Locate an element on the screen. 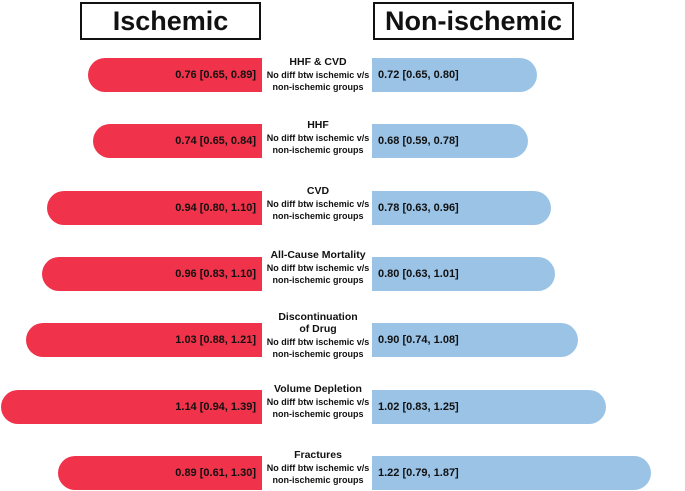 The image size is (685, 491). non-ischemic-bar-label: 0.72 [0.65, 0.80] is located at coordinates (418, 75).